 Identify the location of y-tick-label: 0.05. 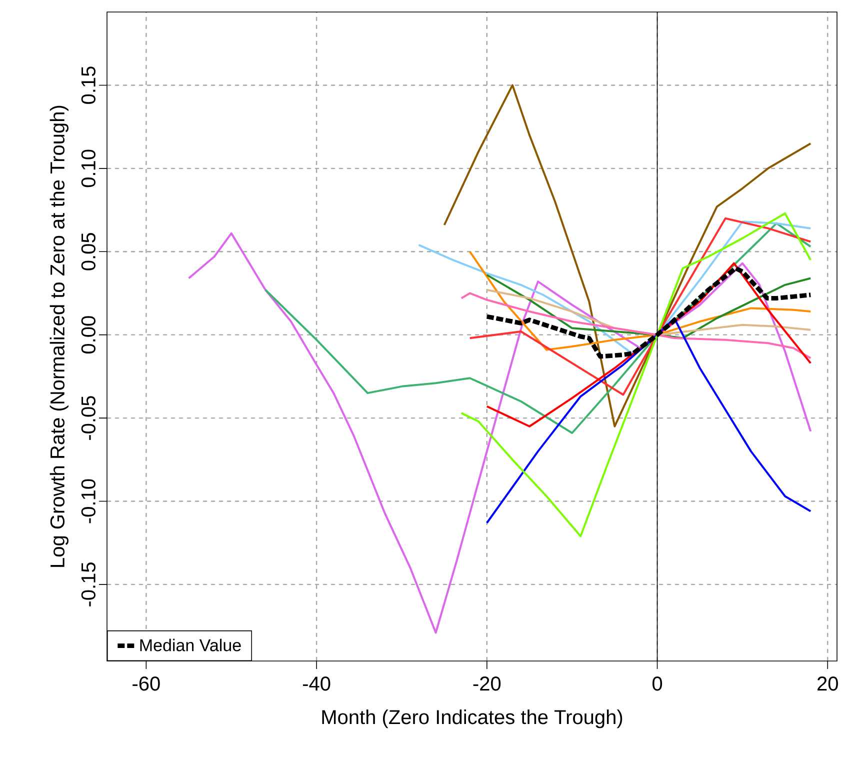
(88, 251).